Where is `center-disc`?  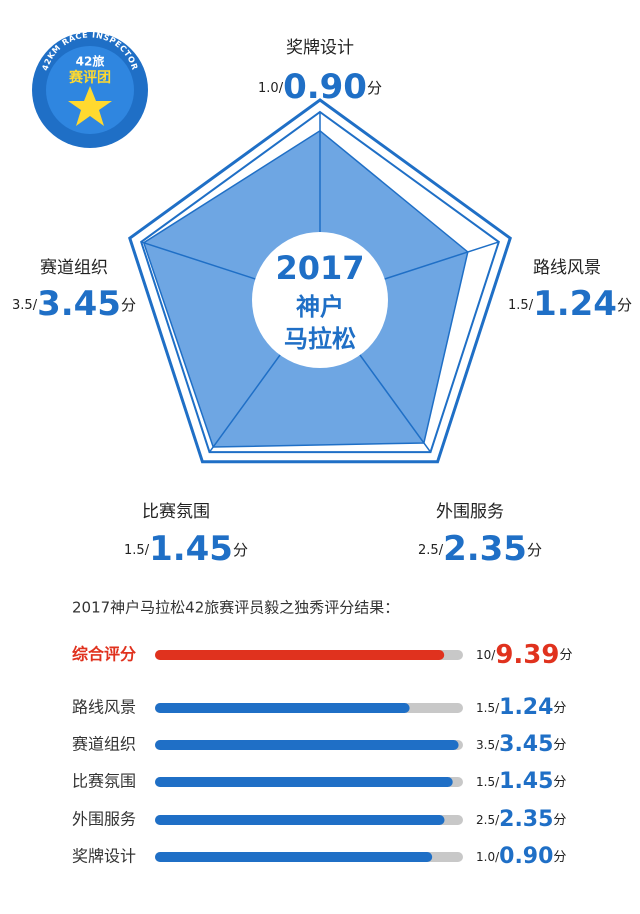 center-disc is located at coordinates (320, 300).